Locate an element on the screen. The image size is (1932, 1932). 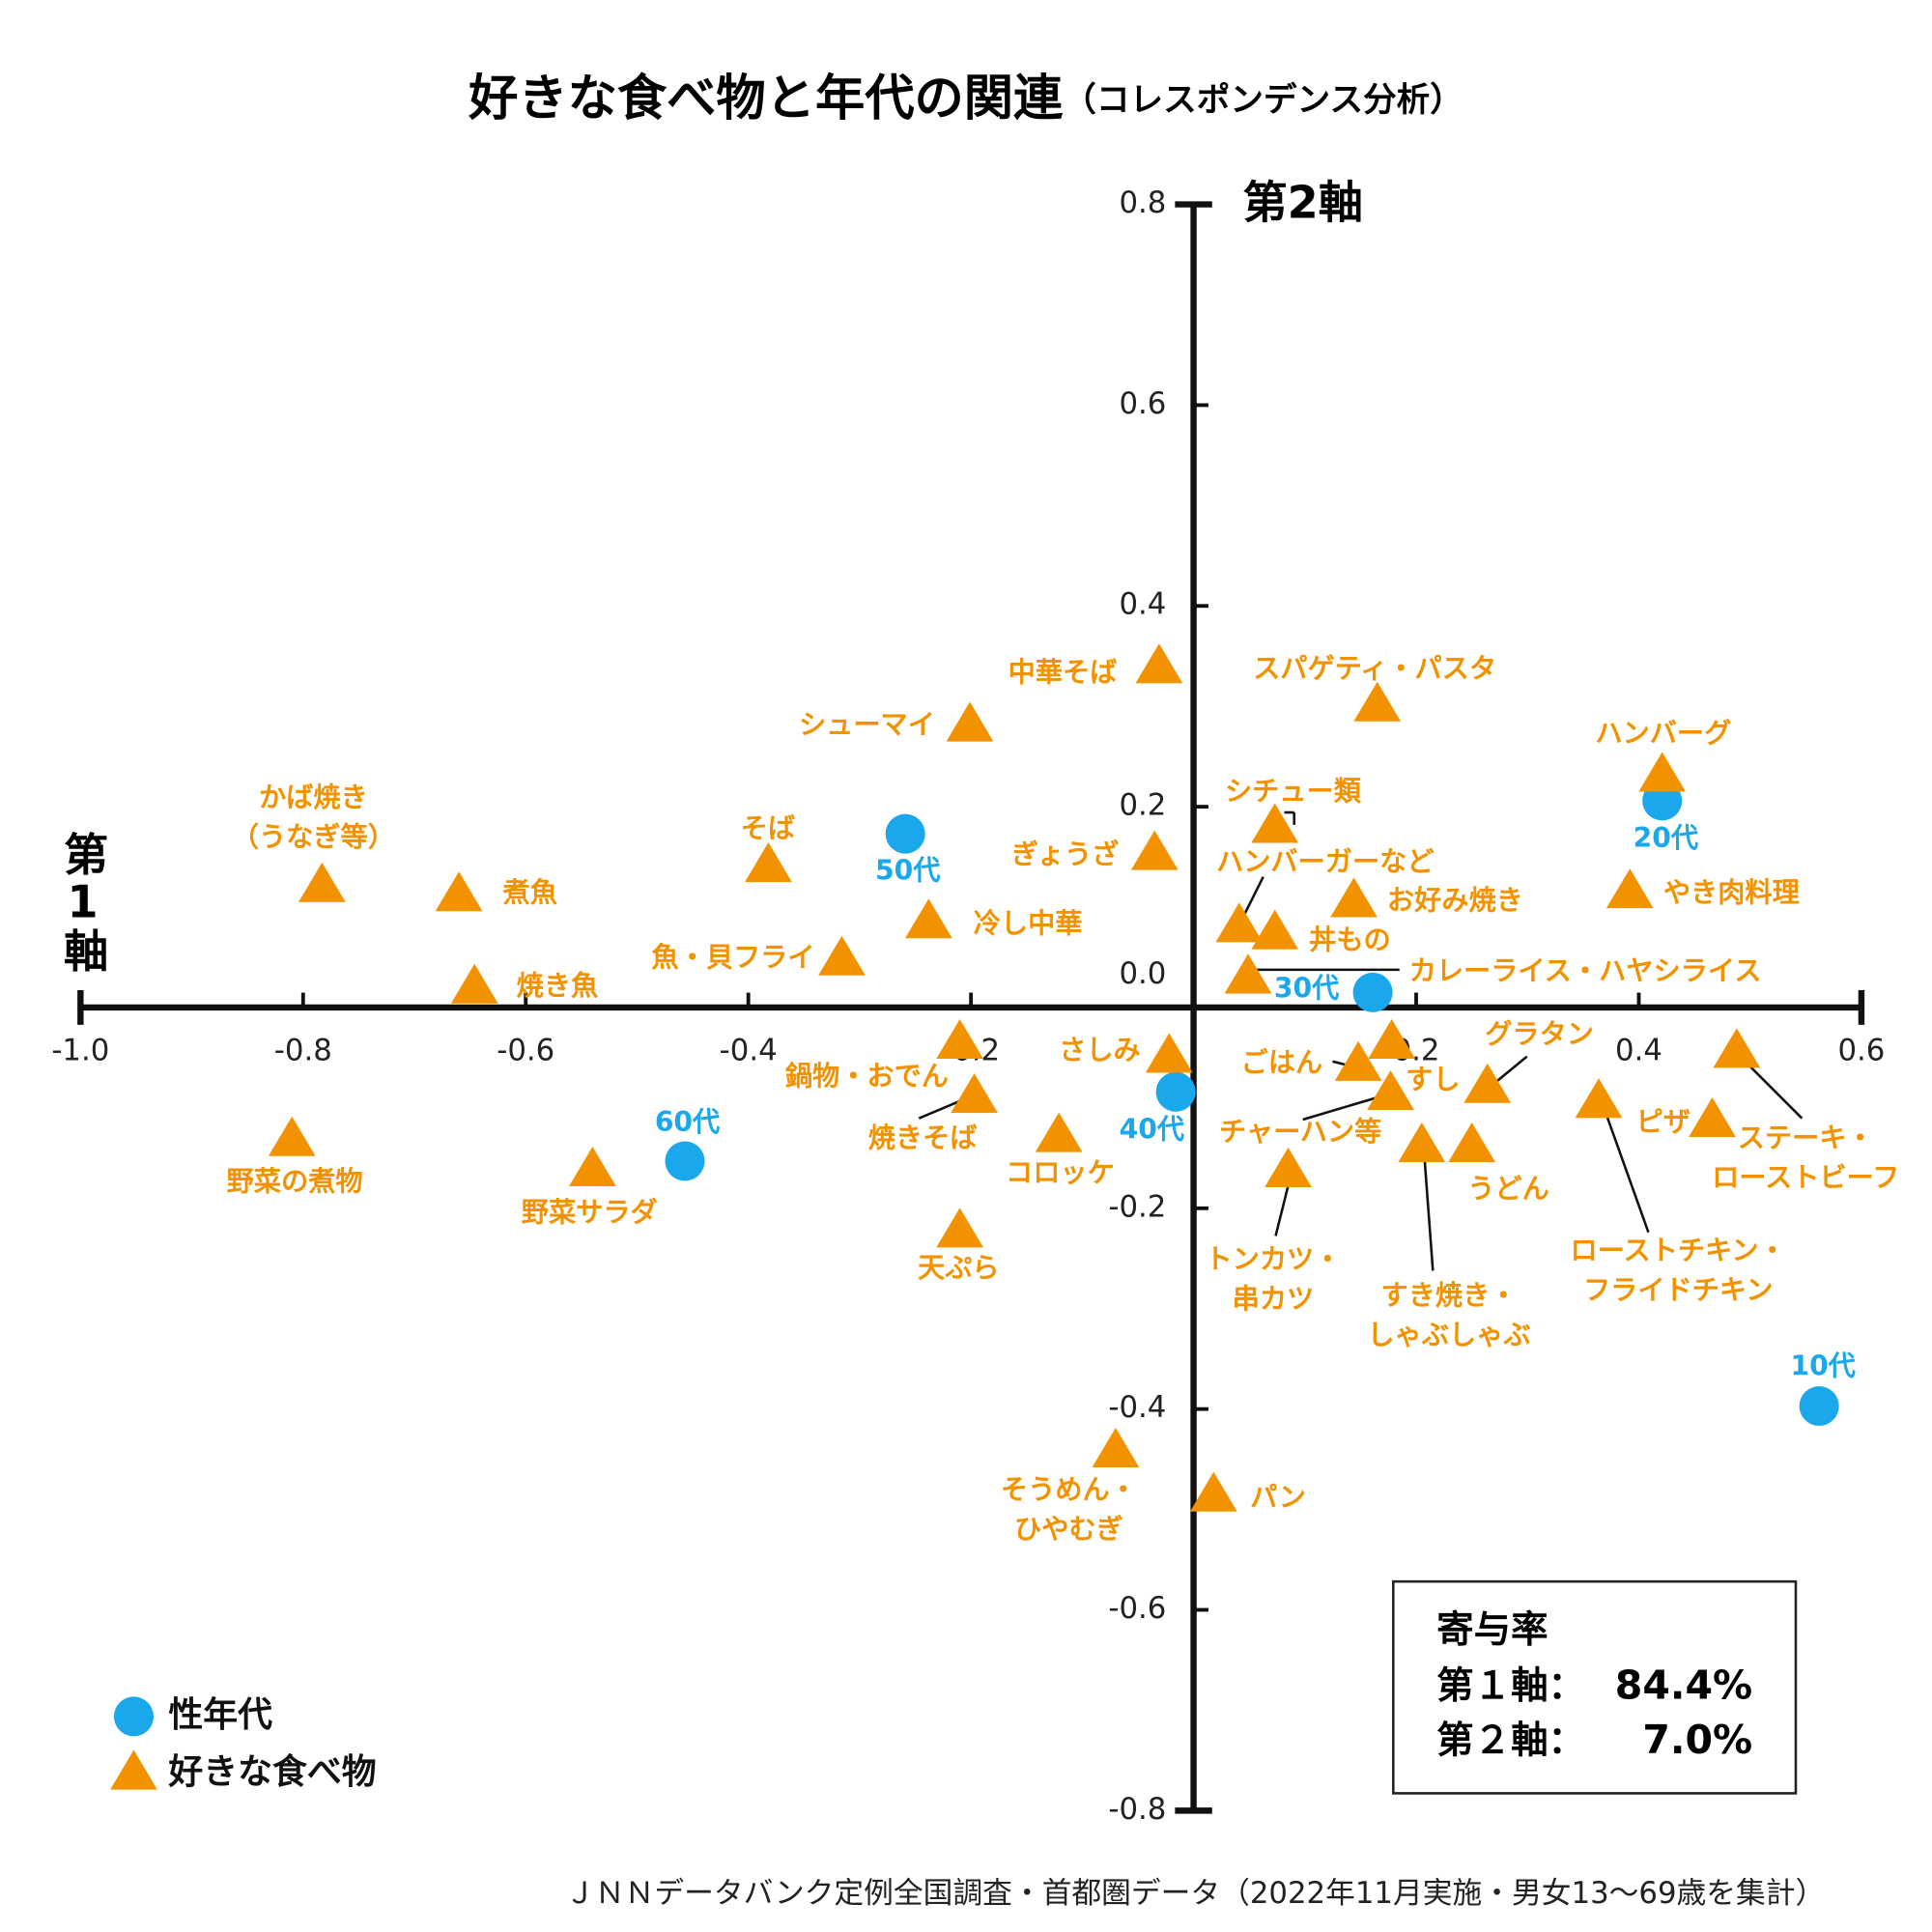
y-tick-label: 0.6 is located at coordinates (1142, 403).